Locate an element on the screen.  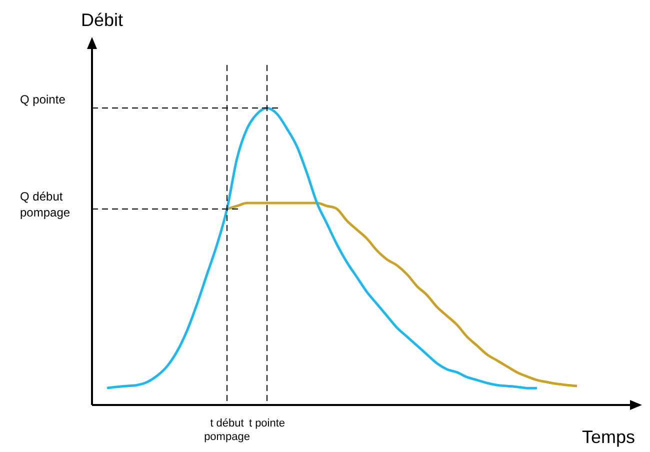
ref-line-label: Q début pompage is located at coordinates (45, 204).